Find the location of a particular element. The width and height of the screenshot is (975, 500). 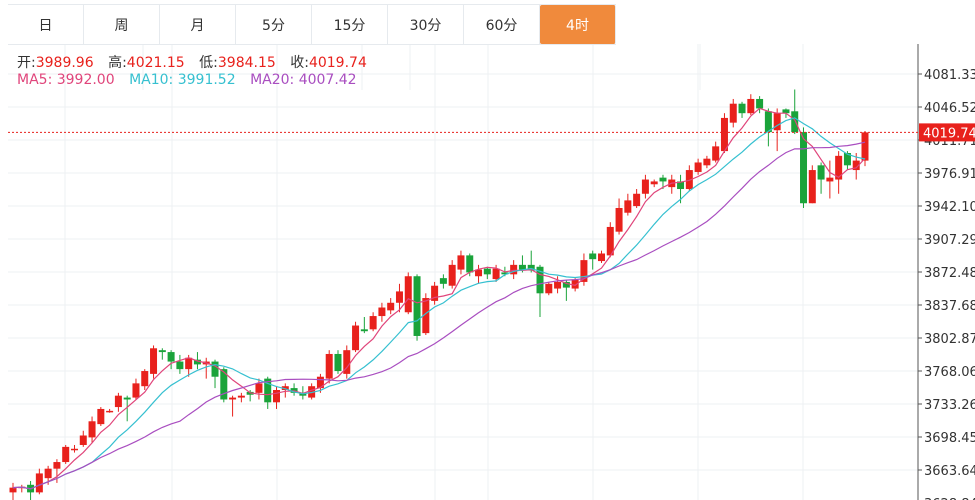

tab-1: 周 is located at coordinates (122, 24).